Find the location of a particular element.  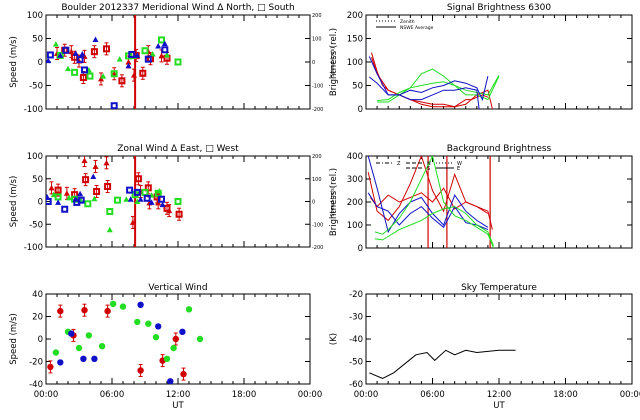

legend-label: Zenith is located at coordinates (407, 22).